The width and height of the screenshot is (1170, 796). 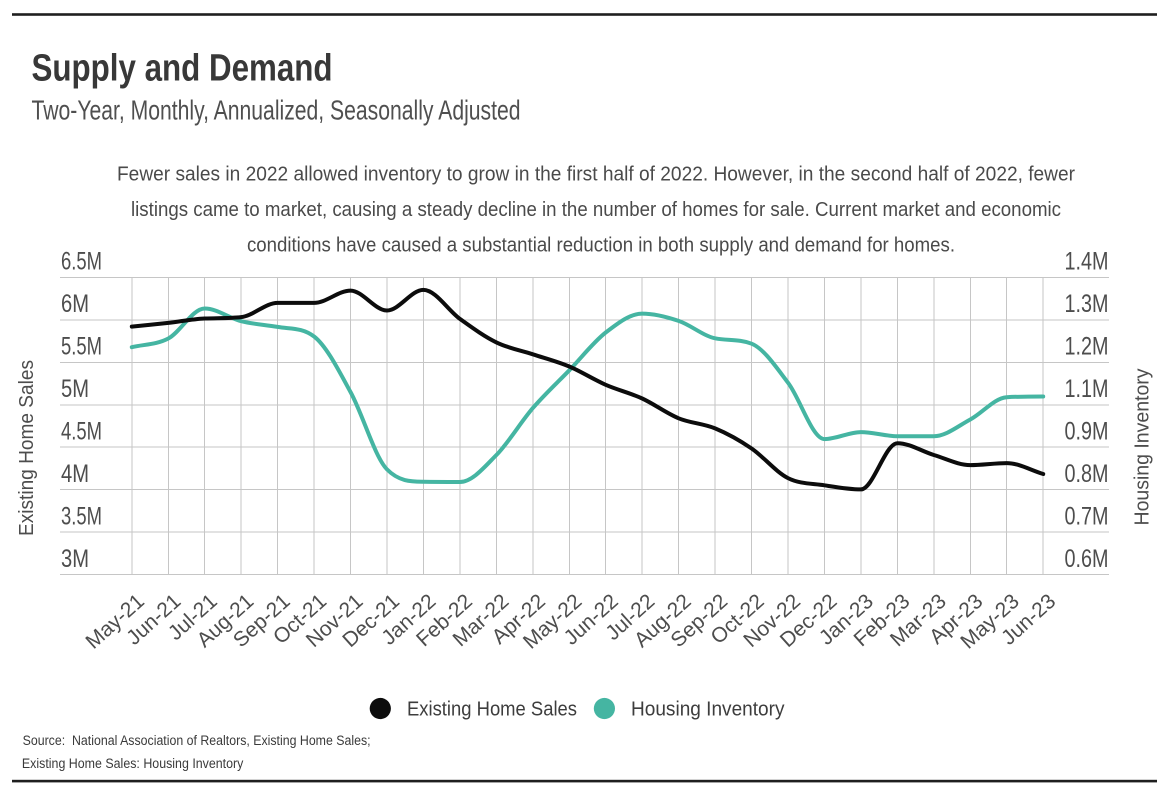 What do you see at coordinates (81, 347) in the screenshot?
I see `svg-text: 5.5M` at bounding box center [81, 347].